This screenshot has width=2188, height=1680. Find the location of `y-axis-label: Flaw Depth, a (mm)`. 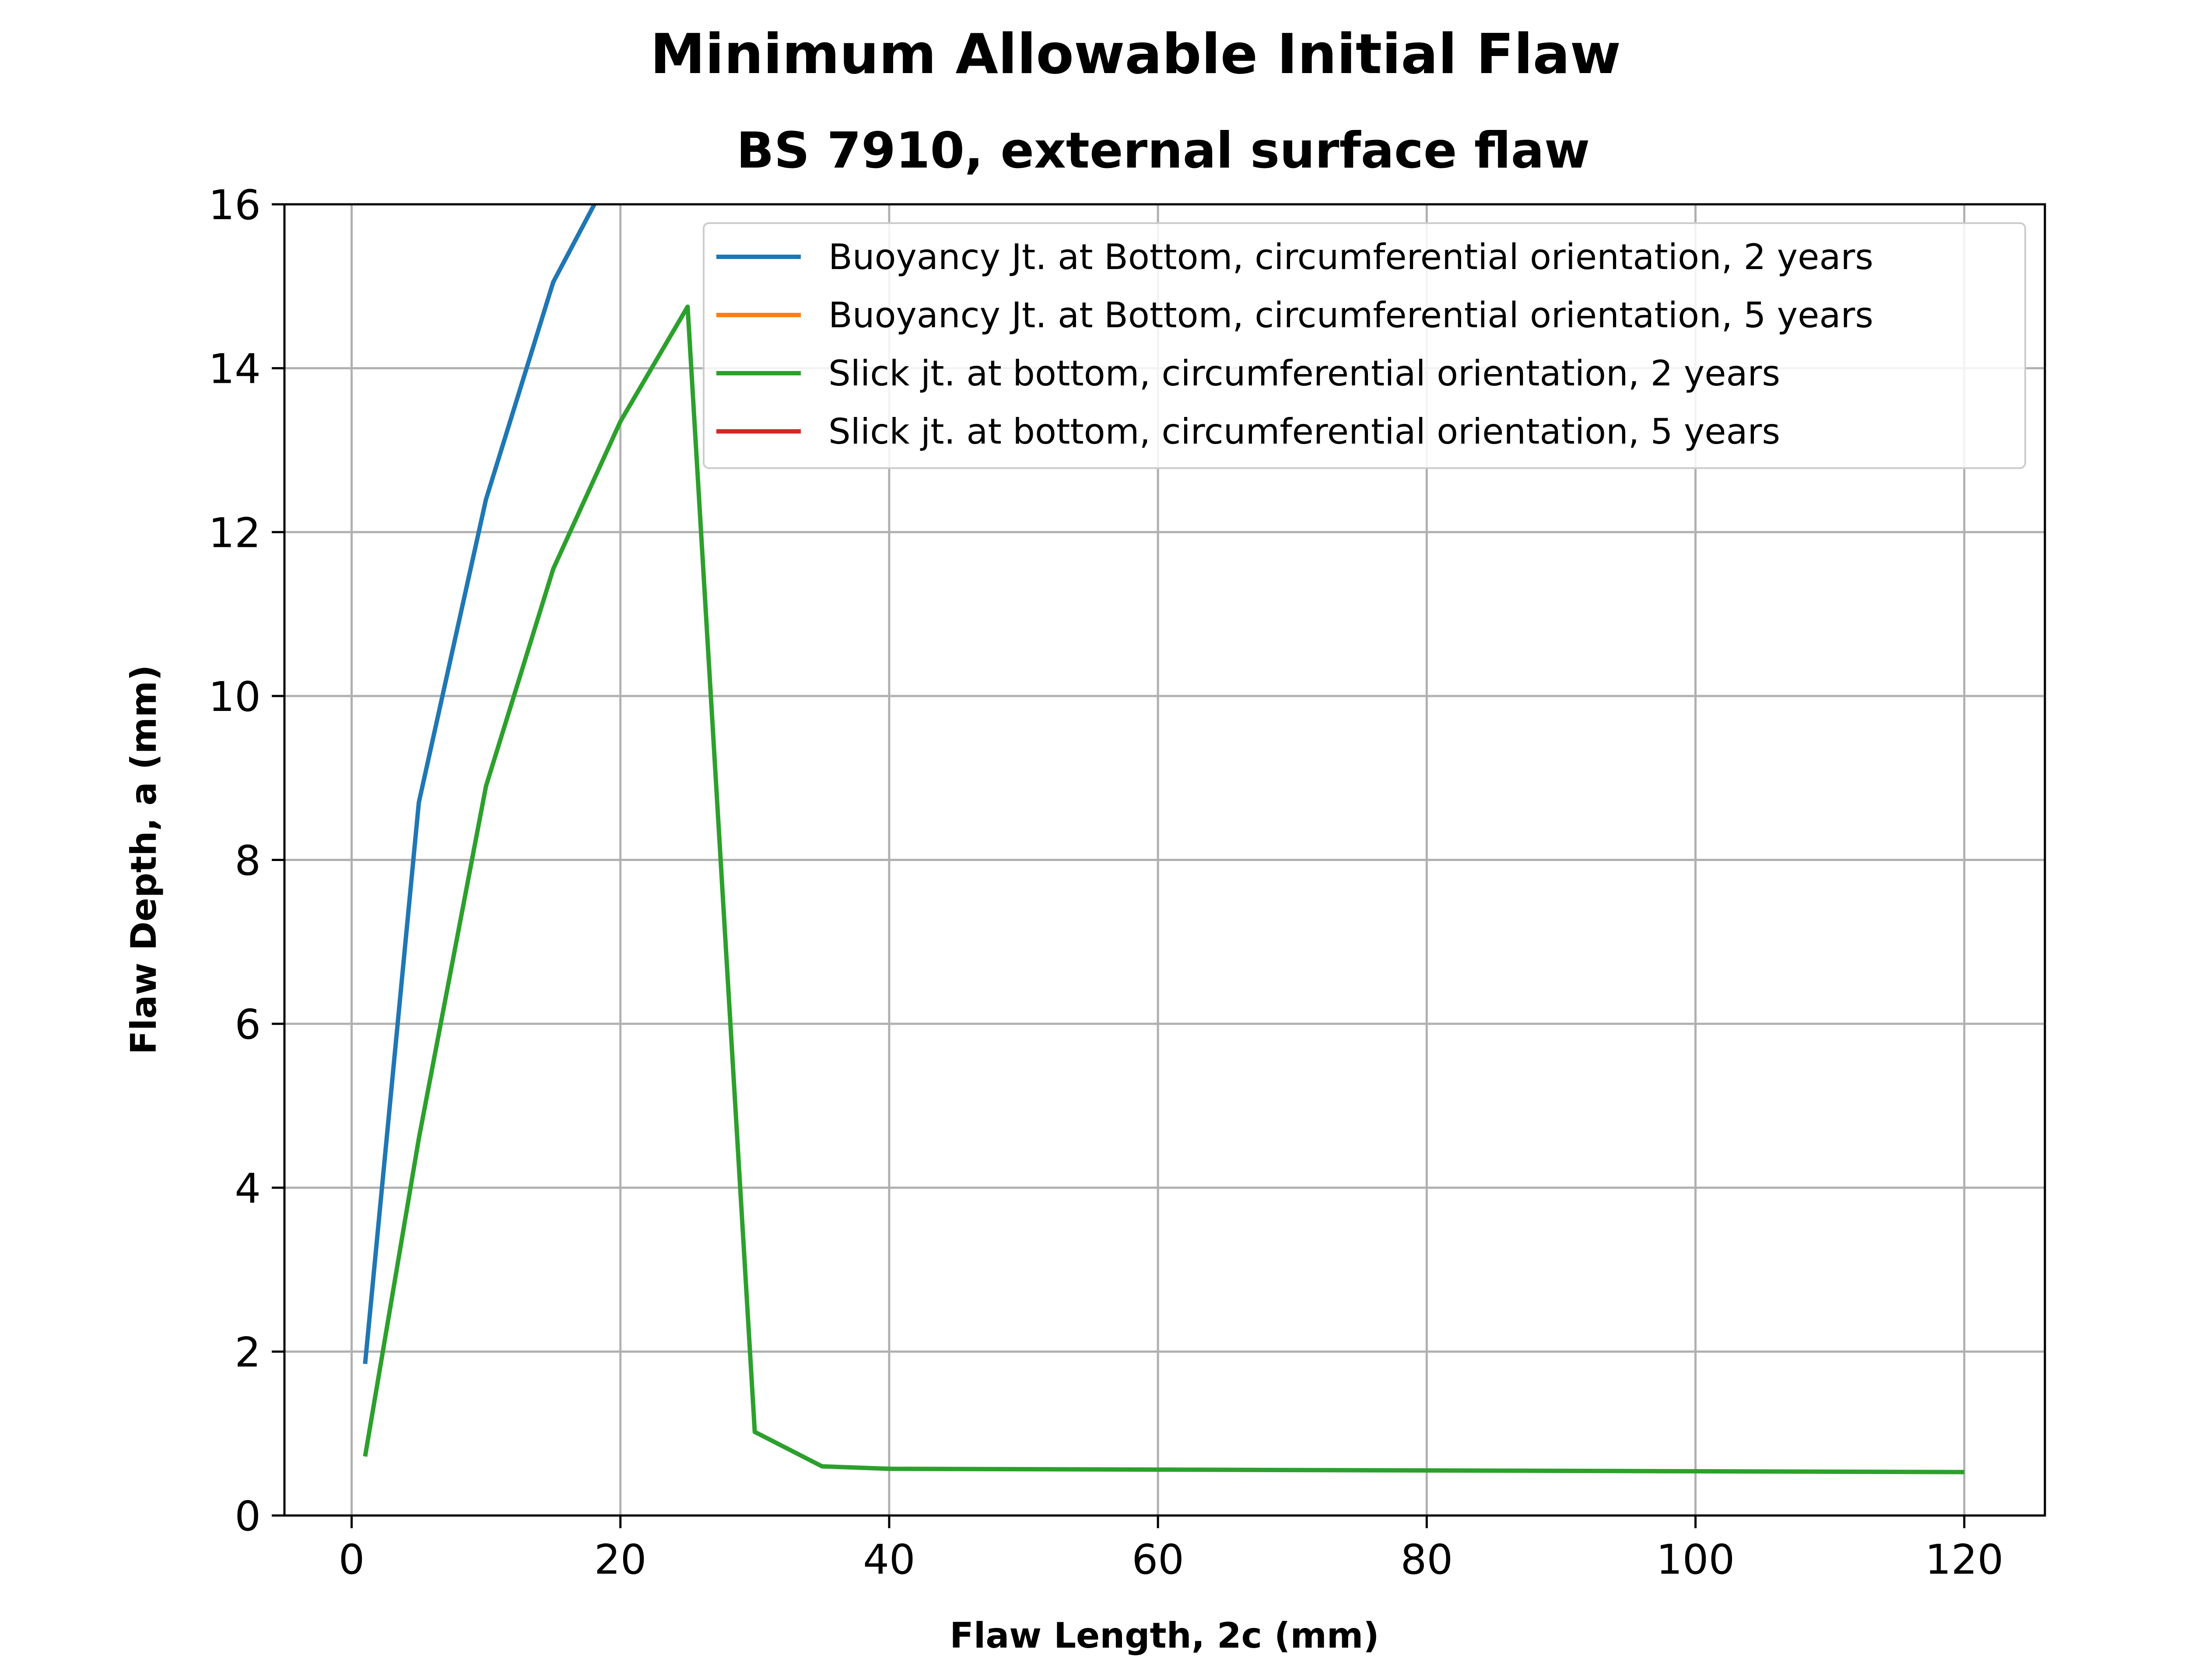

y-axis-label: Flaw Depth, a (mm) is located at coordinates (143, 860).